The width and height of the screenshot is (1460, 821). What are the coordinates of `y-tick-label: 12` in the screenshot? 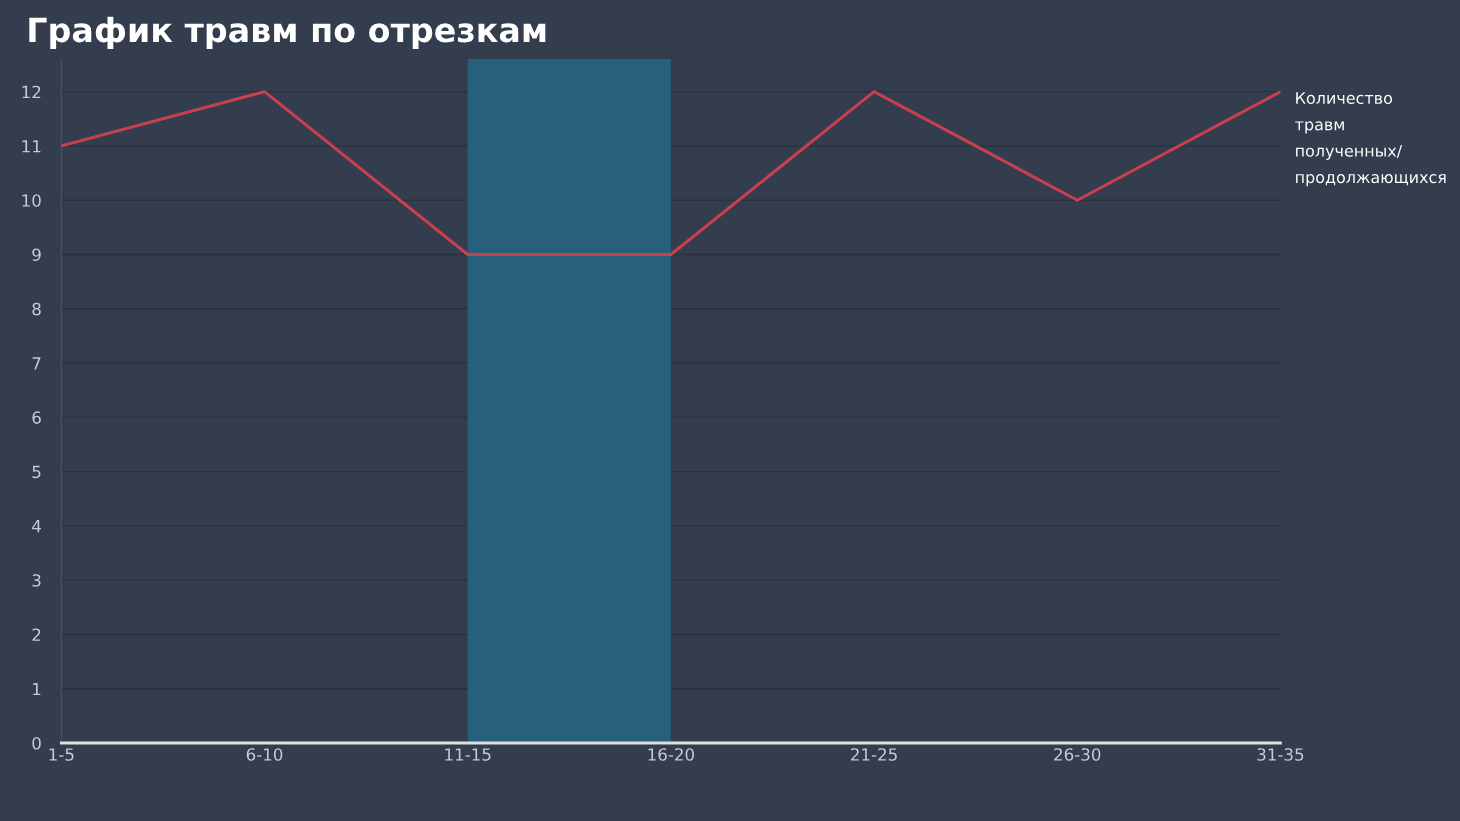 It's located at (31, 92).